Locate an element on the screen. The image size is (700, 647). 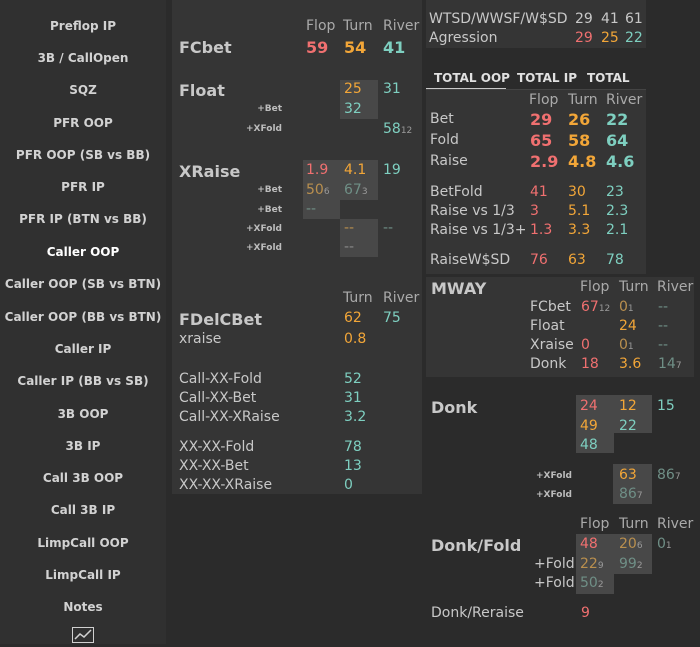
tab-total: TOTAL is located at coordinates (608, 78).